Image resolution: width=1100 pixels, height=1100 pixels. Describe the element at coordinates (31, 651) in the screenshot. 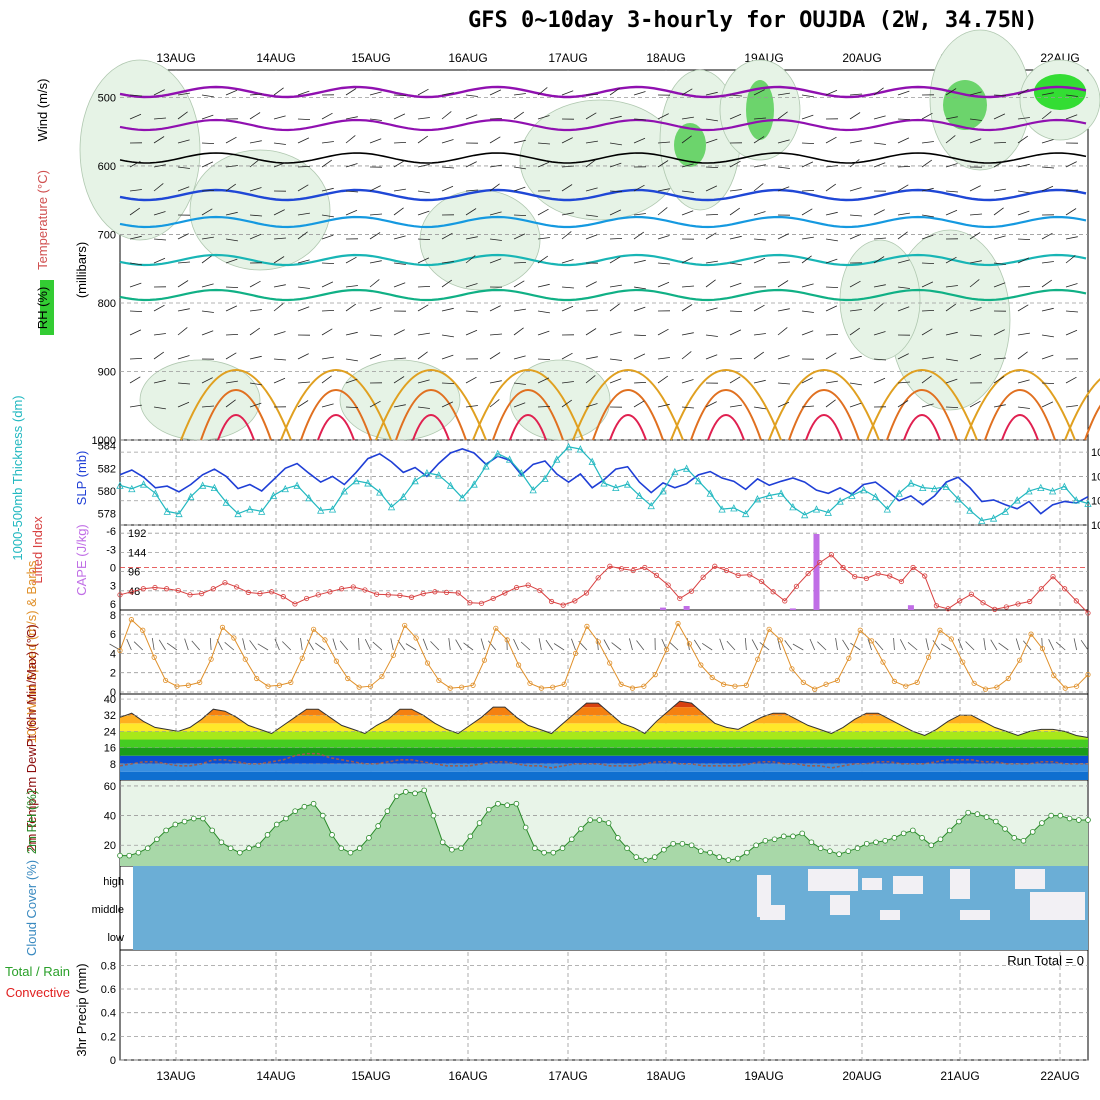

I see `wind10-axis-label: 10m Wind Speed (m/s) & Barbs` at that location.